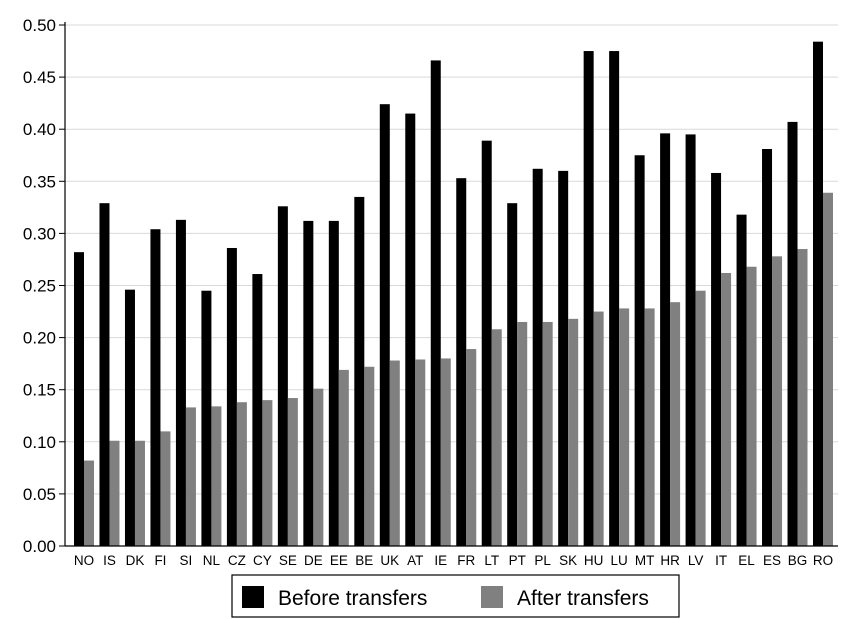  I want to click on bar-before-el, so click(741, 380).